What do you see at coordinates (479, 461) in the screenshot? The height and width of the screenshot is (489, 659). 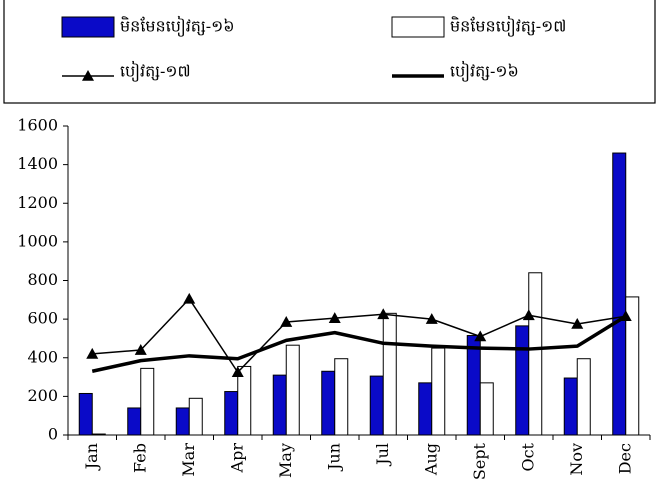 I see `x-tick-label: Sept` at bounding box center [479, 461].